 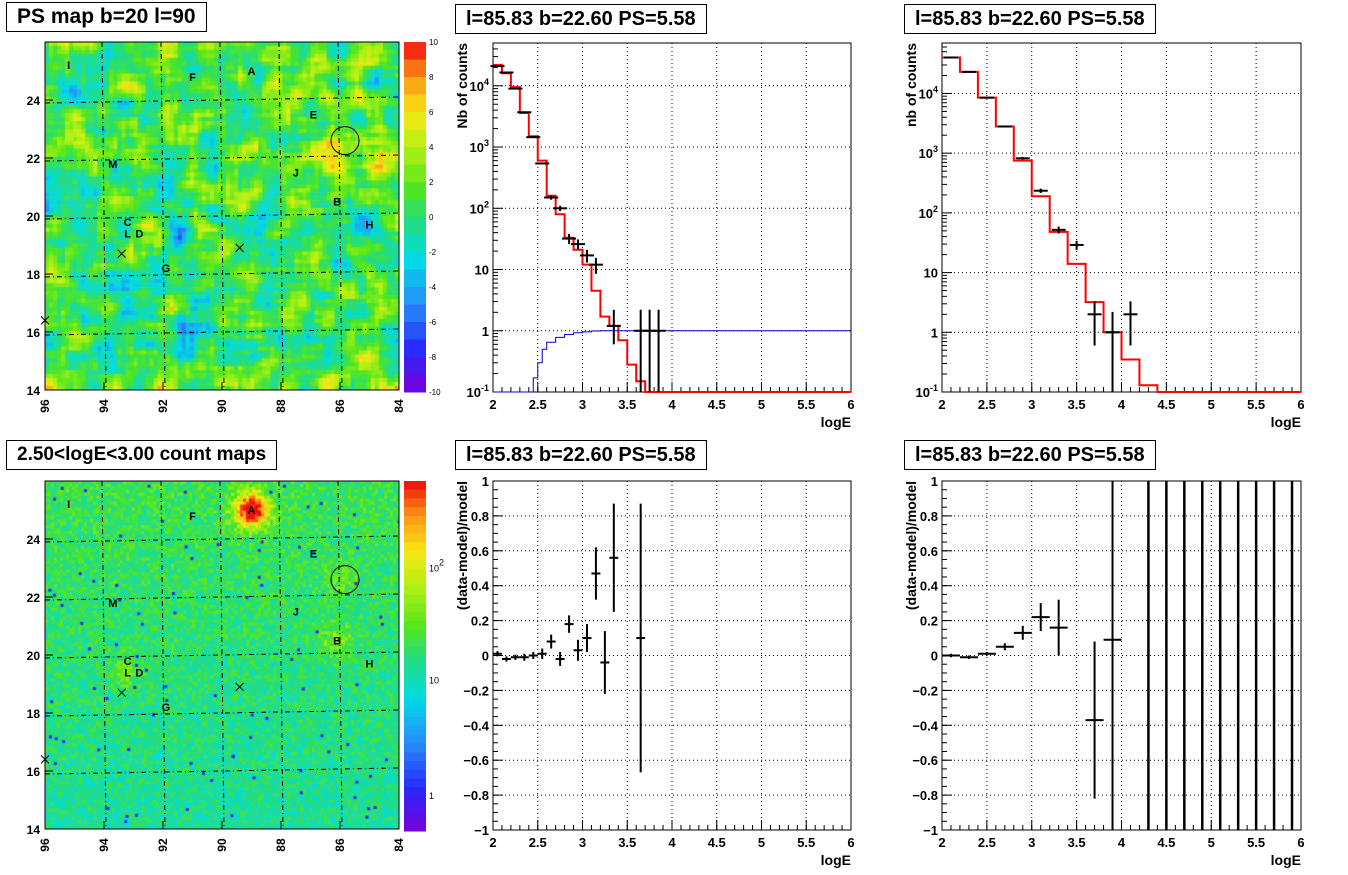 I want to click on count_map-source-label: M, so click(x=112, y=604).